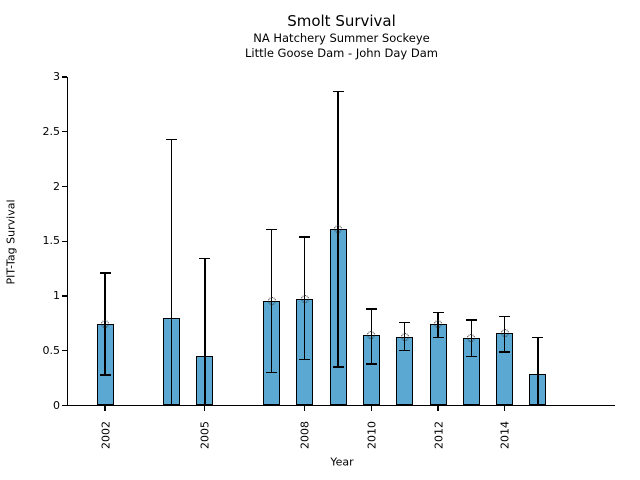 The height and width of the screenshot is (480, 640). I want to click on marker-2014, so click(504, 333).